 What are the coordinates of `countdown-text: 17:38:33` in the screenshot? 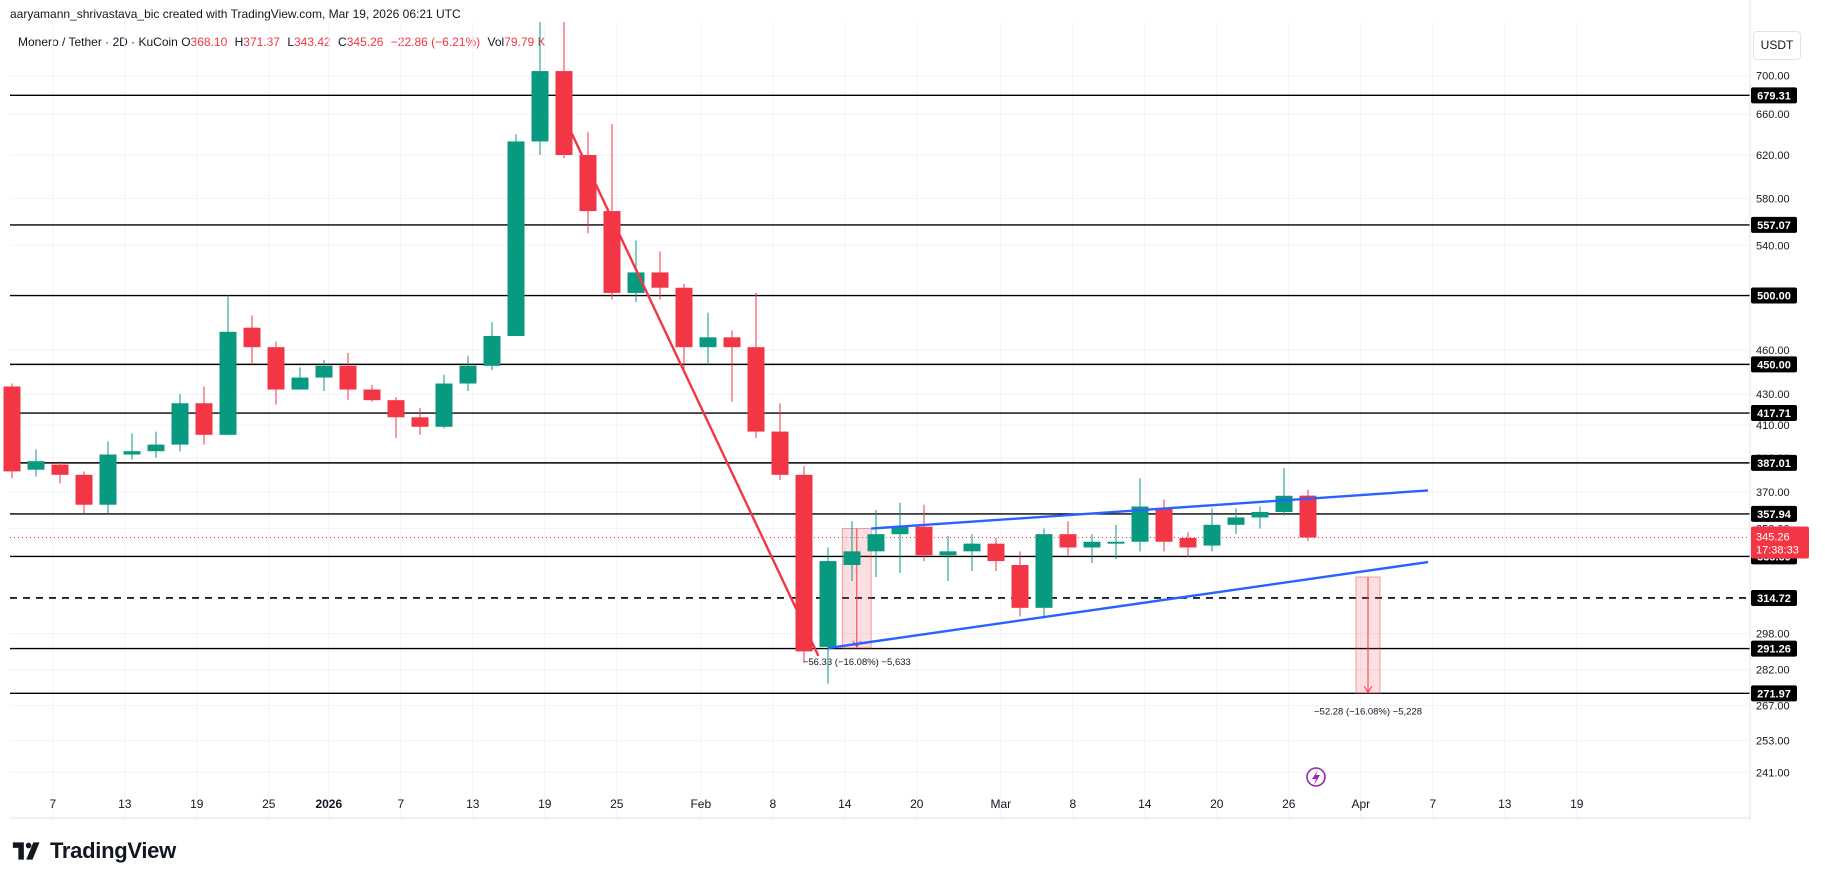 It's located at (1777, 550).